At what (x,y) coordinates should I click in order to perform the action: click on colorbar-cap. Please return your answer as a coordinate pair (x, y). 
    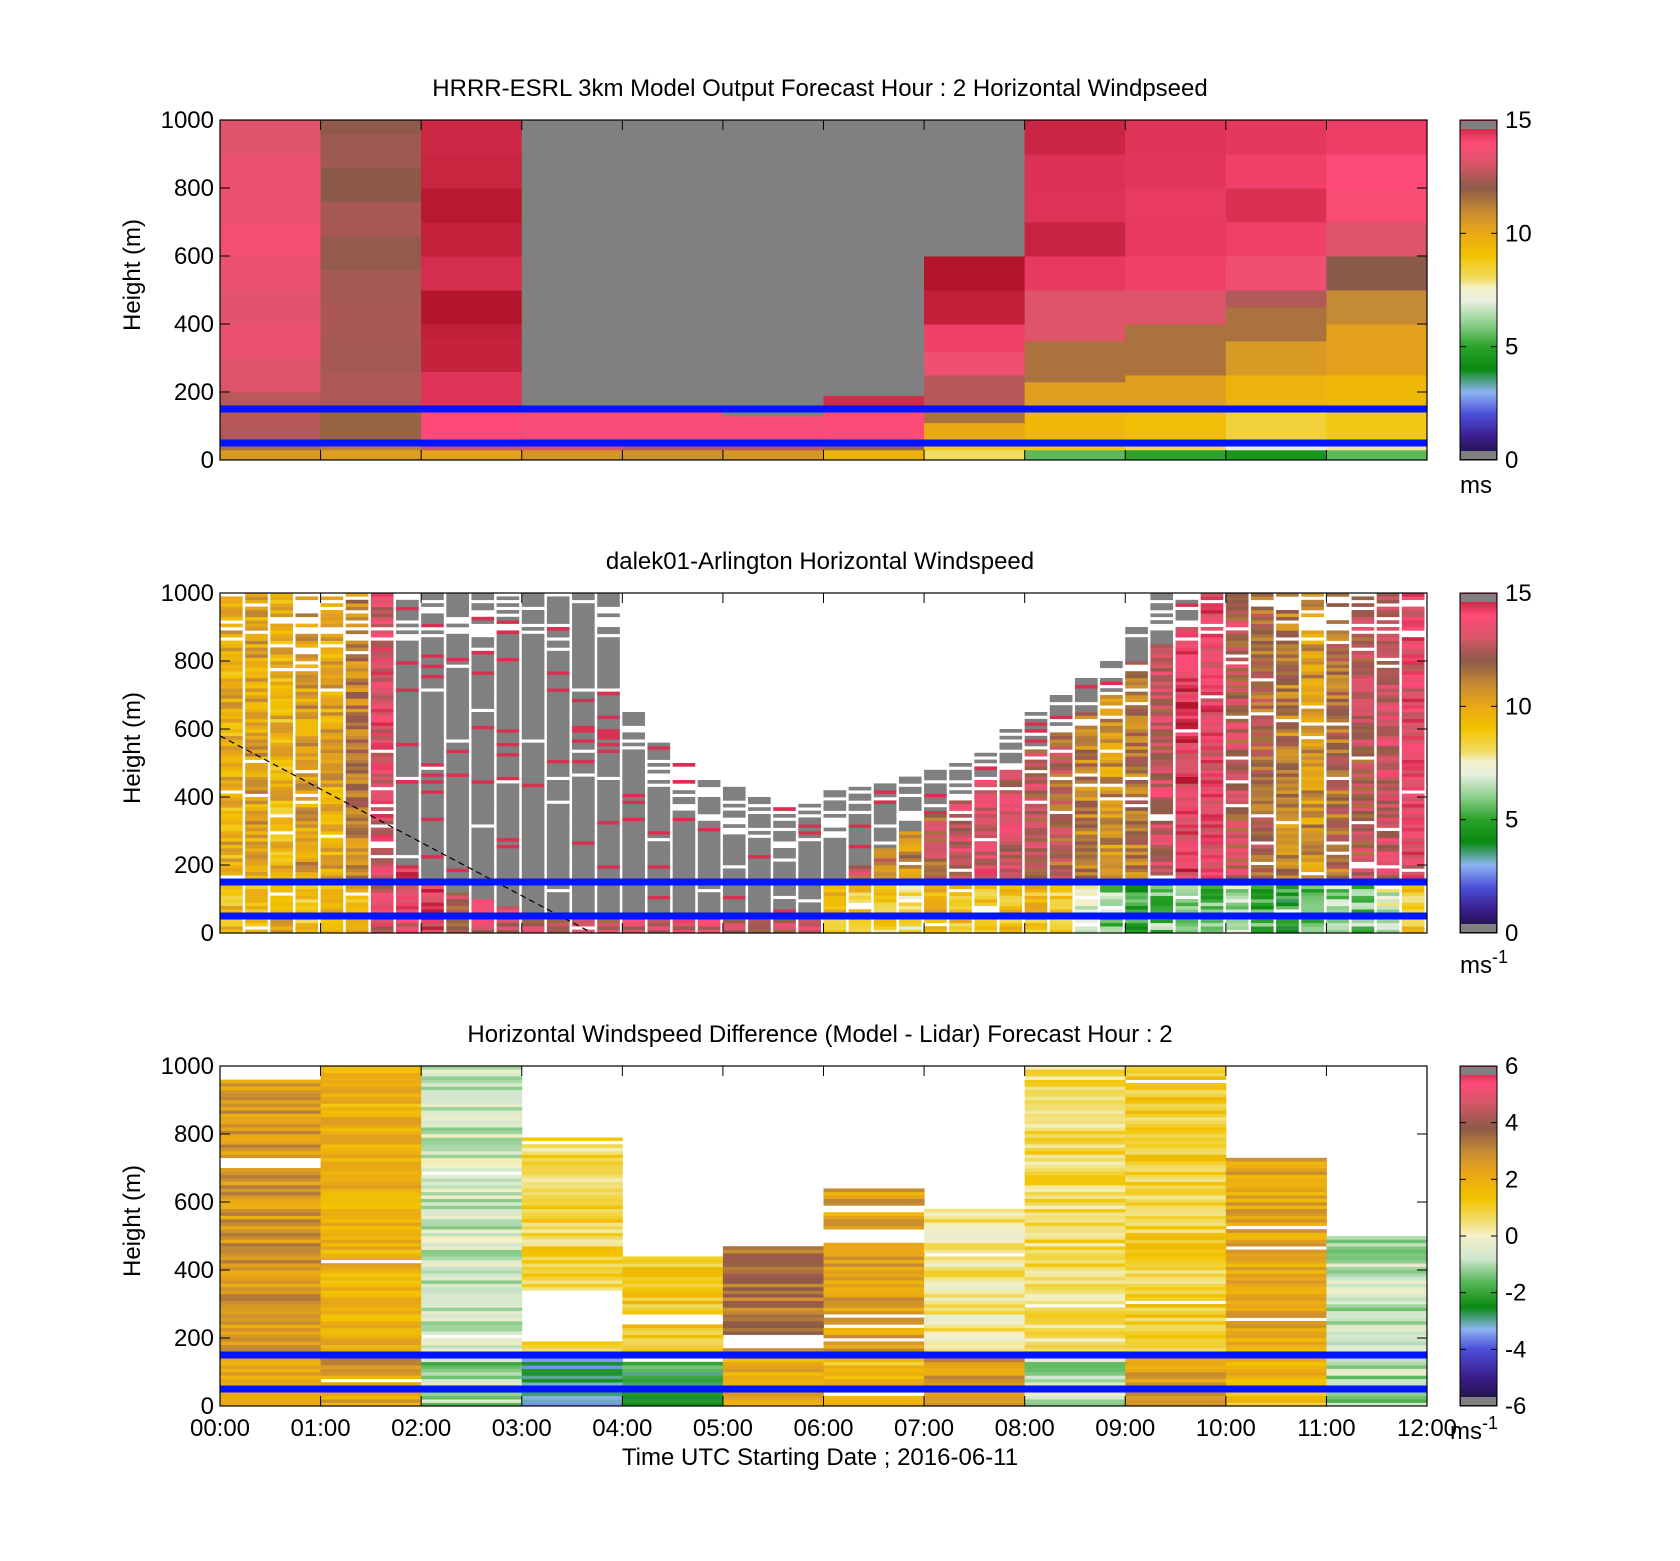
    Looking at the image, I should click on (1478, 455).